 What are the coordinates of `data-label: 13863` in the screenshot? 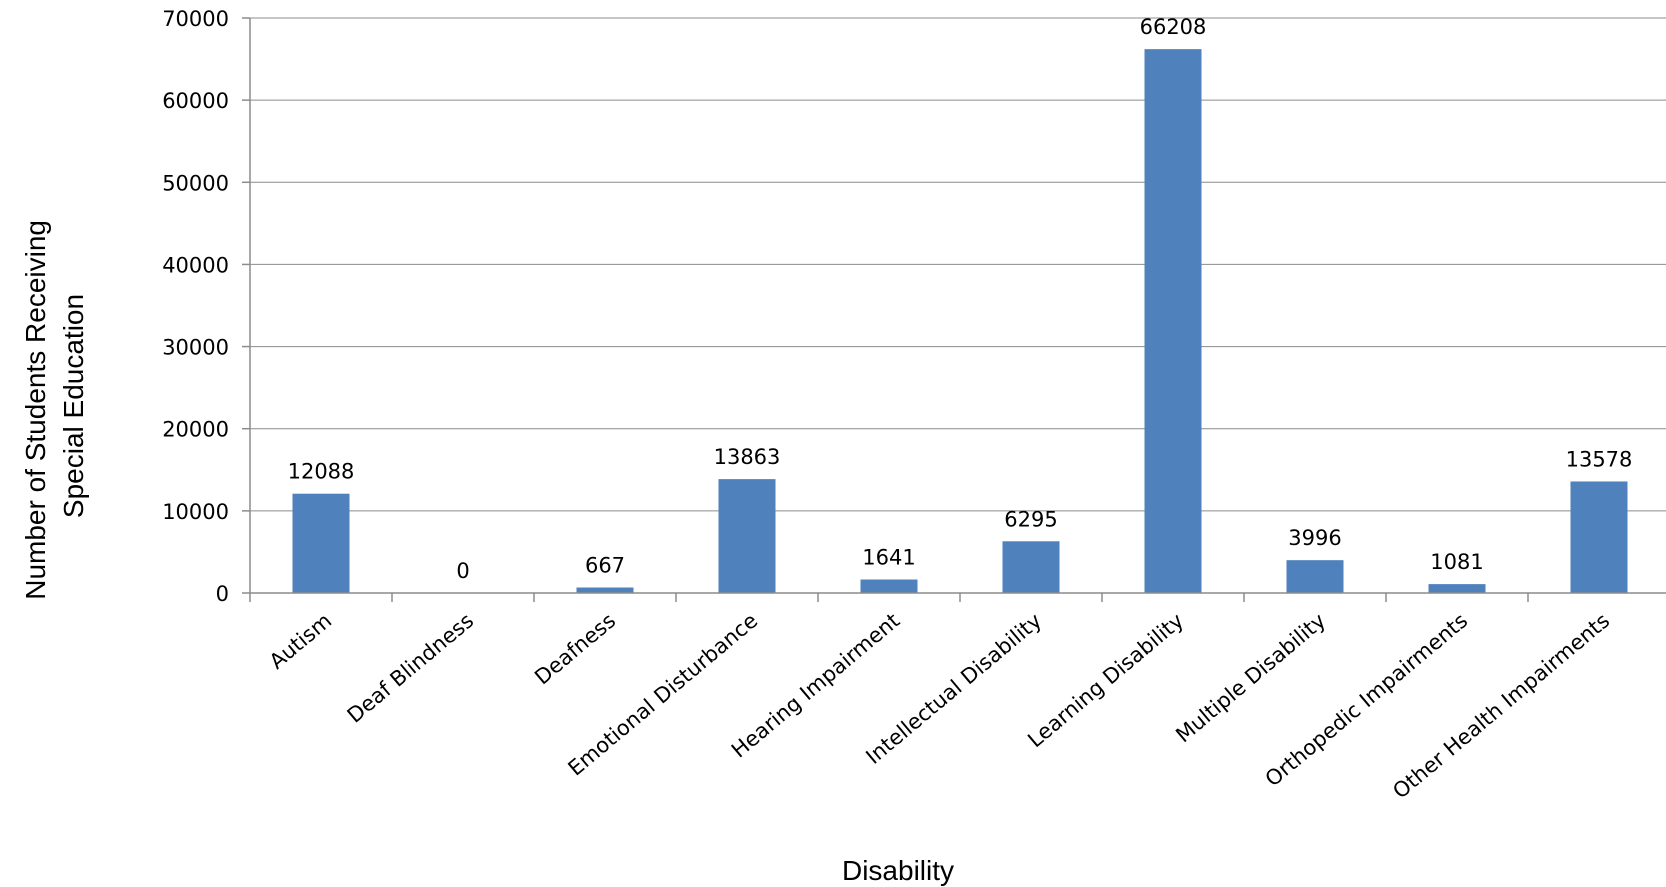 It's located at (747, 457).